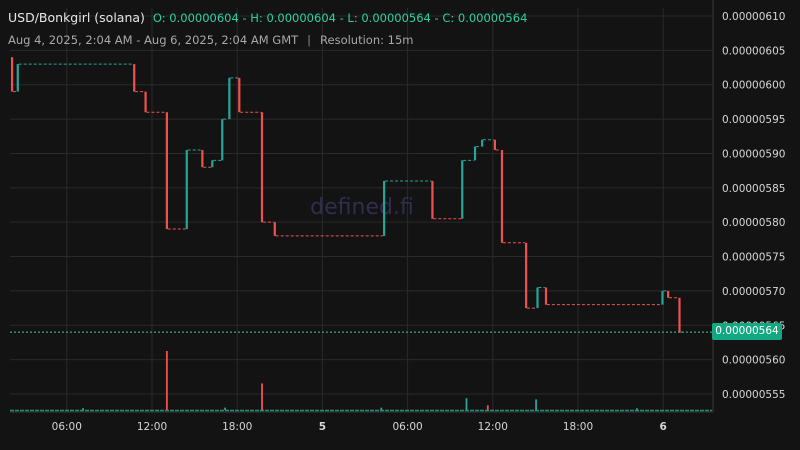 The width and height of the screenshot is (800, 450). What do you see at coordinates (76, 17) in the screenshot?
I see `symbol-label: USD/Bonkgirl (solana)` at bounding box center [76, 17].